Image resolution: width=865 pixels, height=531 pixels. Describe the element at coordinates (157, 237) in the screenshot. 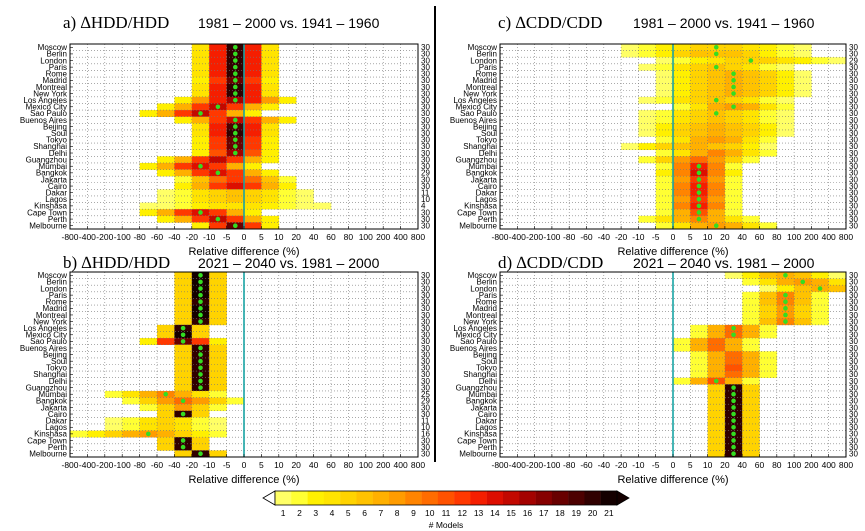

I see `x-tick-label: -60` at that location.